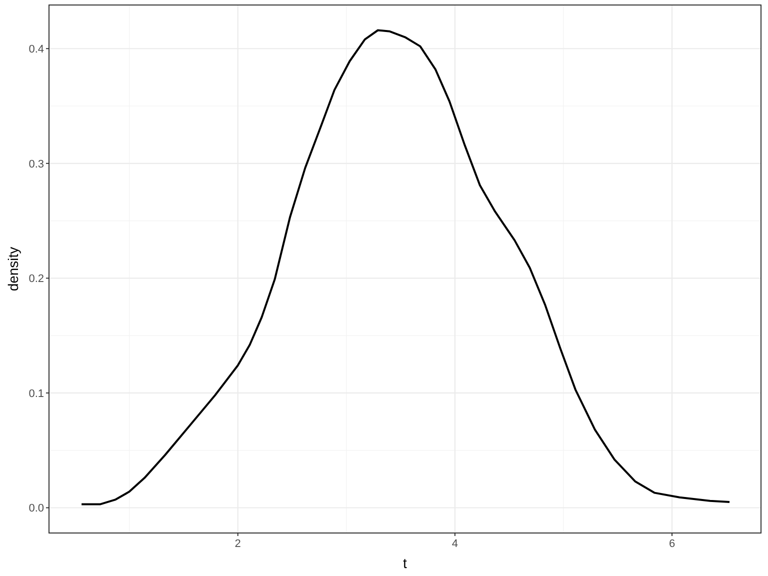 The width and height of the screenshot is (768, 576). What do you see at coordinates (36, 164) in the screenshot?
I see `y-tick-label: 0.3` at bounding box center [36, 164].